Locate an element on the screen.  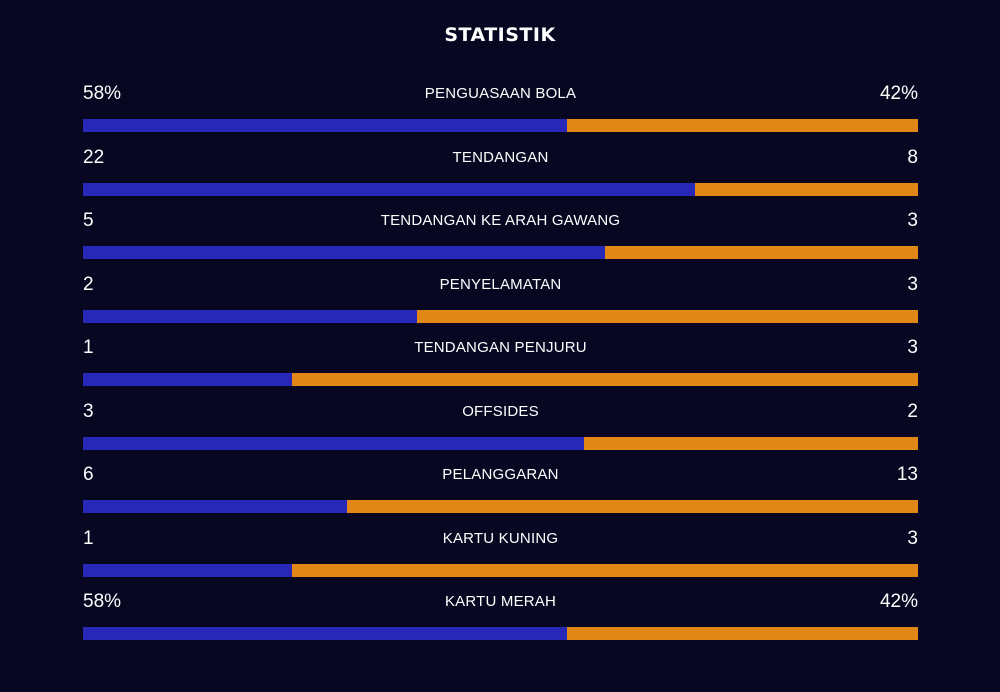
stat-label-line: 58% PENGUASAAN BOLA 42% is located at coordinates (500, 94).